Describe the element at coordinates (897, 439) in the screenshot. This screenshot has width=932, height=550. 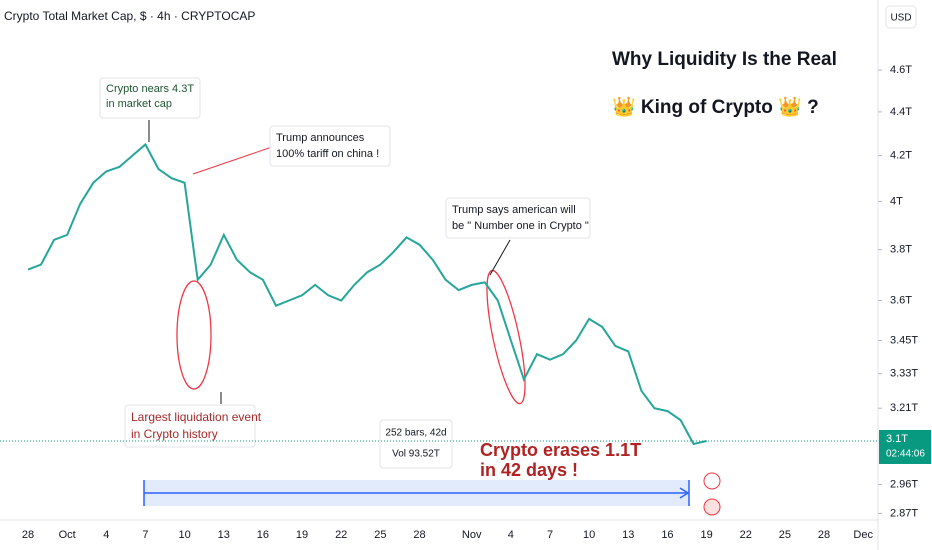
I see `price-tag-label: 3.1T` at that location.